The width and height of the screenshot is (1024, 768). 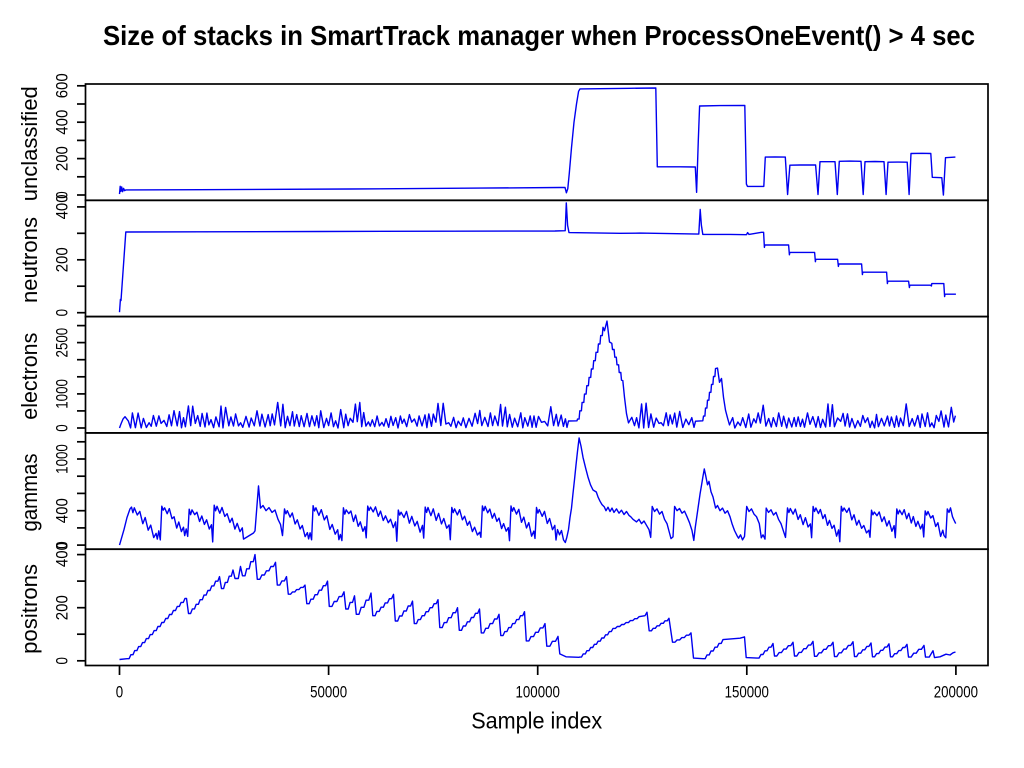 I want to click on svg-text: 200000, so click(x=956, y=693).